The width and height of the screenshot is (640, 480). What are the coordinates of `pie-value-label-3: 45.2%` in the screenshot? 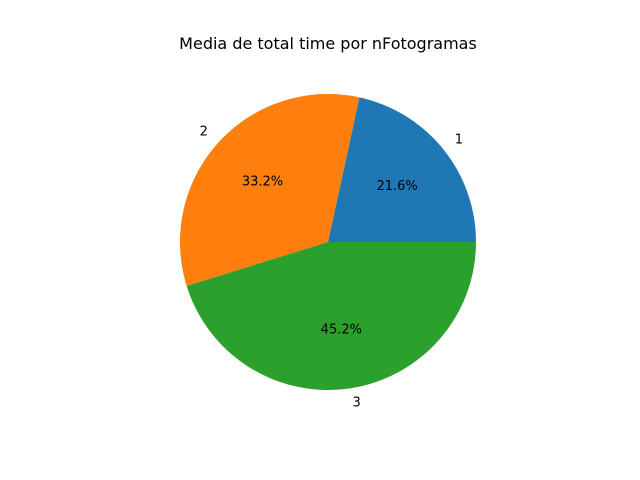 It's located at (341, 329).